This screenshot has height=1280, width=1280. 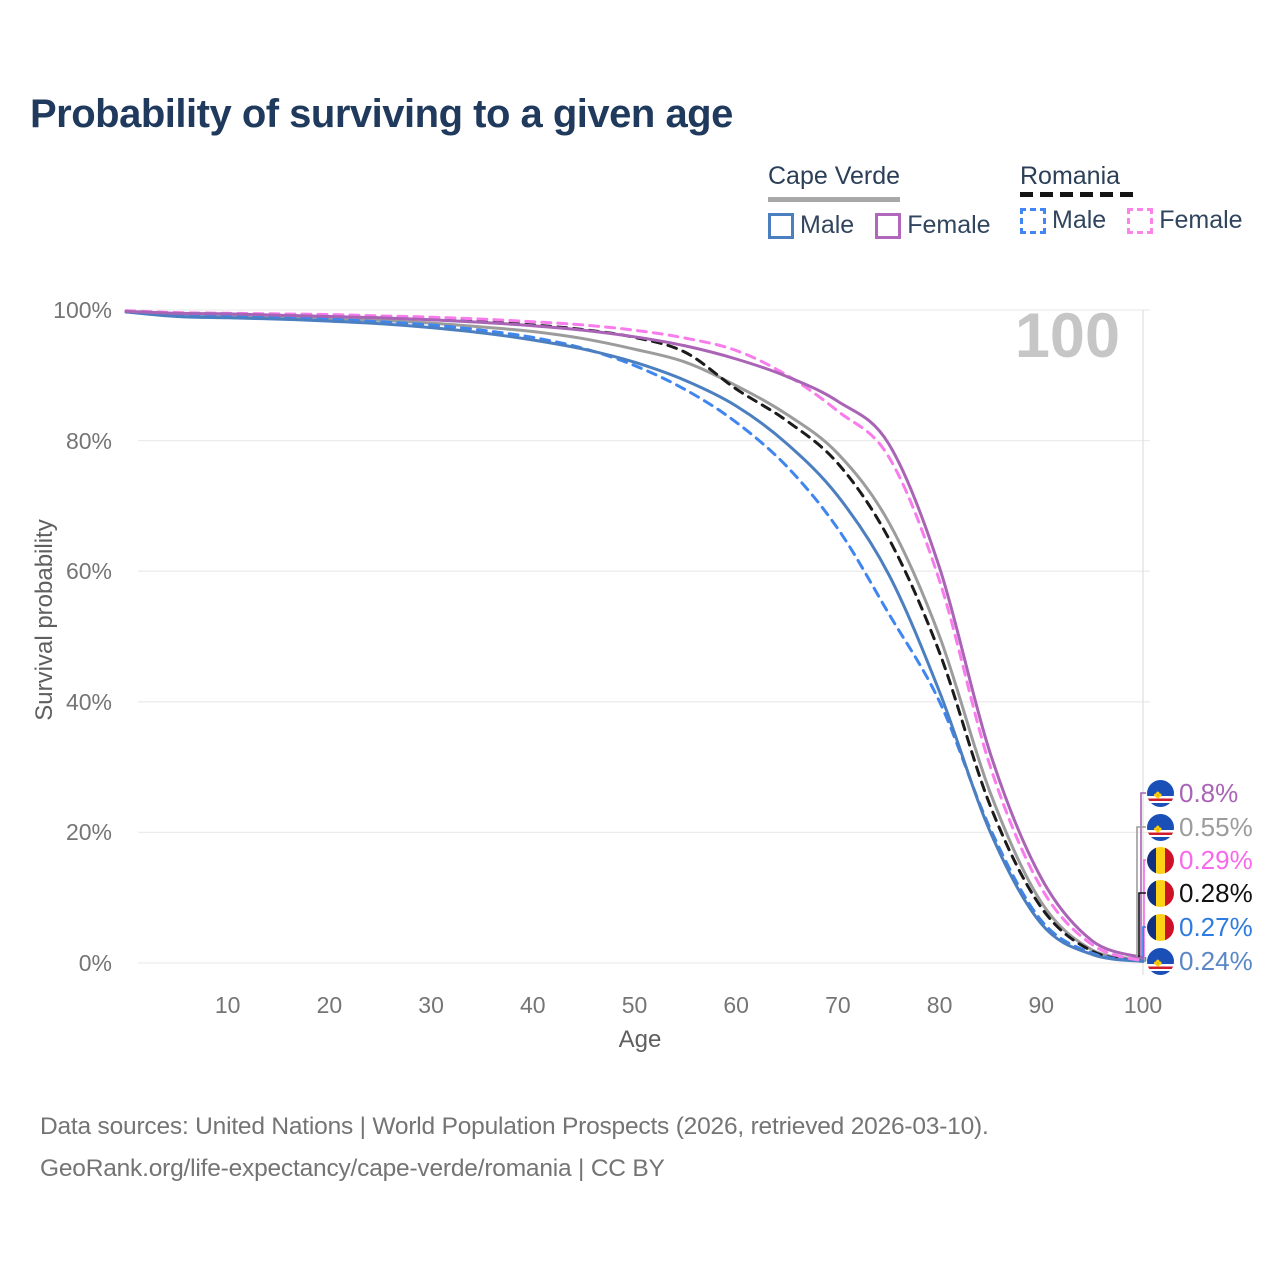 What do you see at coordinates (88, 440) in the screenshot?
I see `y-tick-label: 80%` at bounding box center [88, 440].